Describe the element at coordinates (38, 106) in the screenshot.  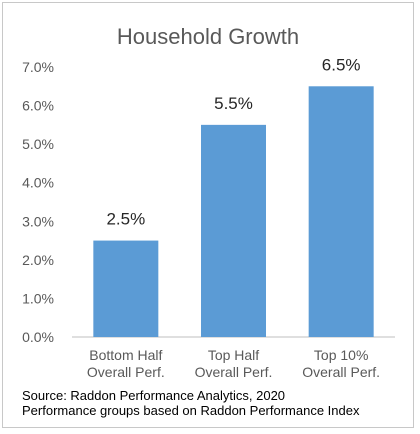
I see `y-tick-label: 6.0%` at that location.